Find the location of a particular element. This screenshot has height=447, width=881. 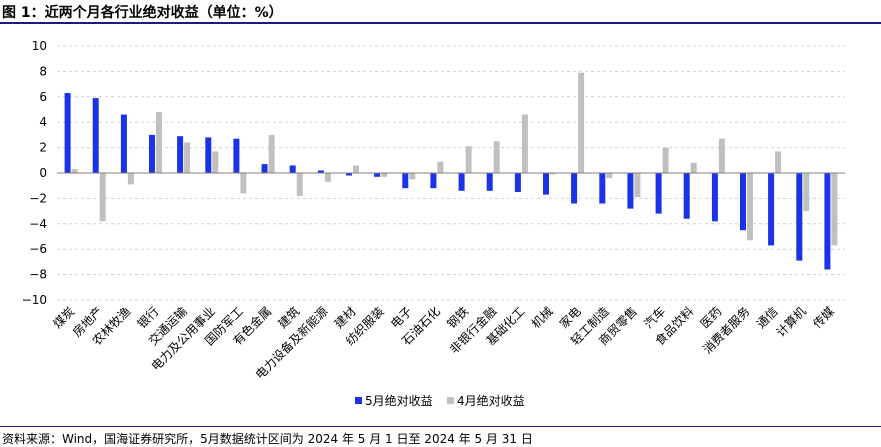

x-category-label: 计算机 is located at coordinates (791, 322).